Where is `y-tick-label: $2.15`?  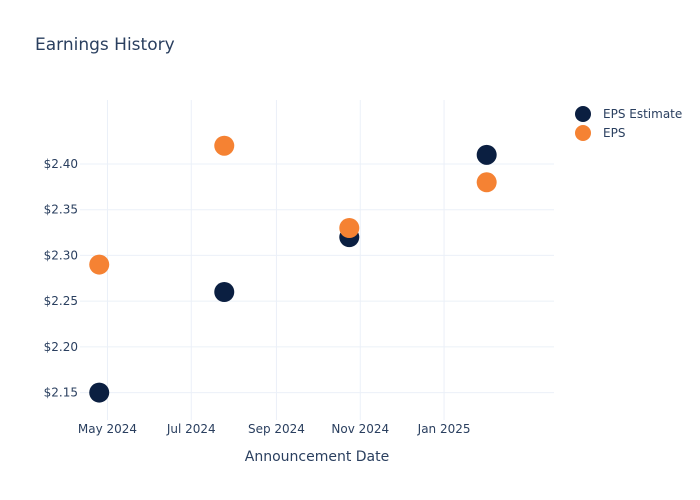
y-tick-label: $2.15 is located at coordinates (61, 393).